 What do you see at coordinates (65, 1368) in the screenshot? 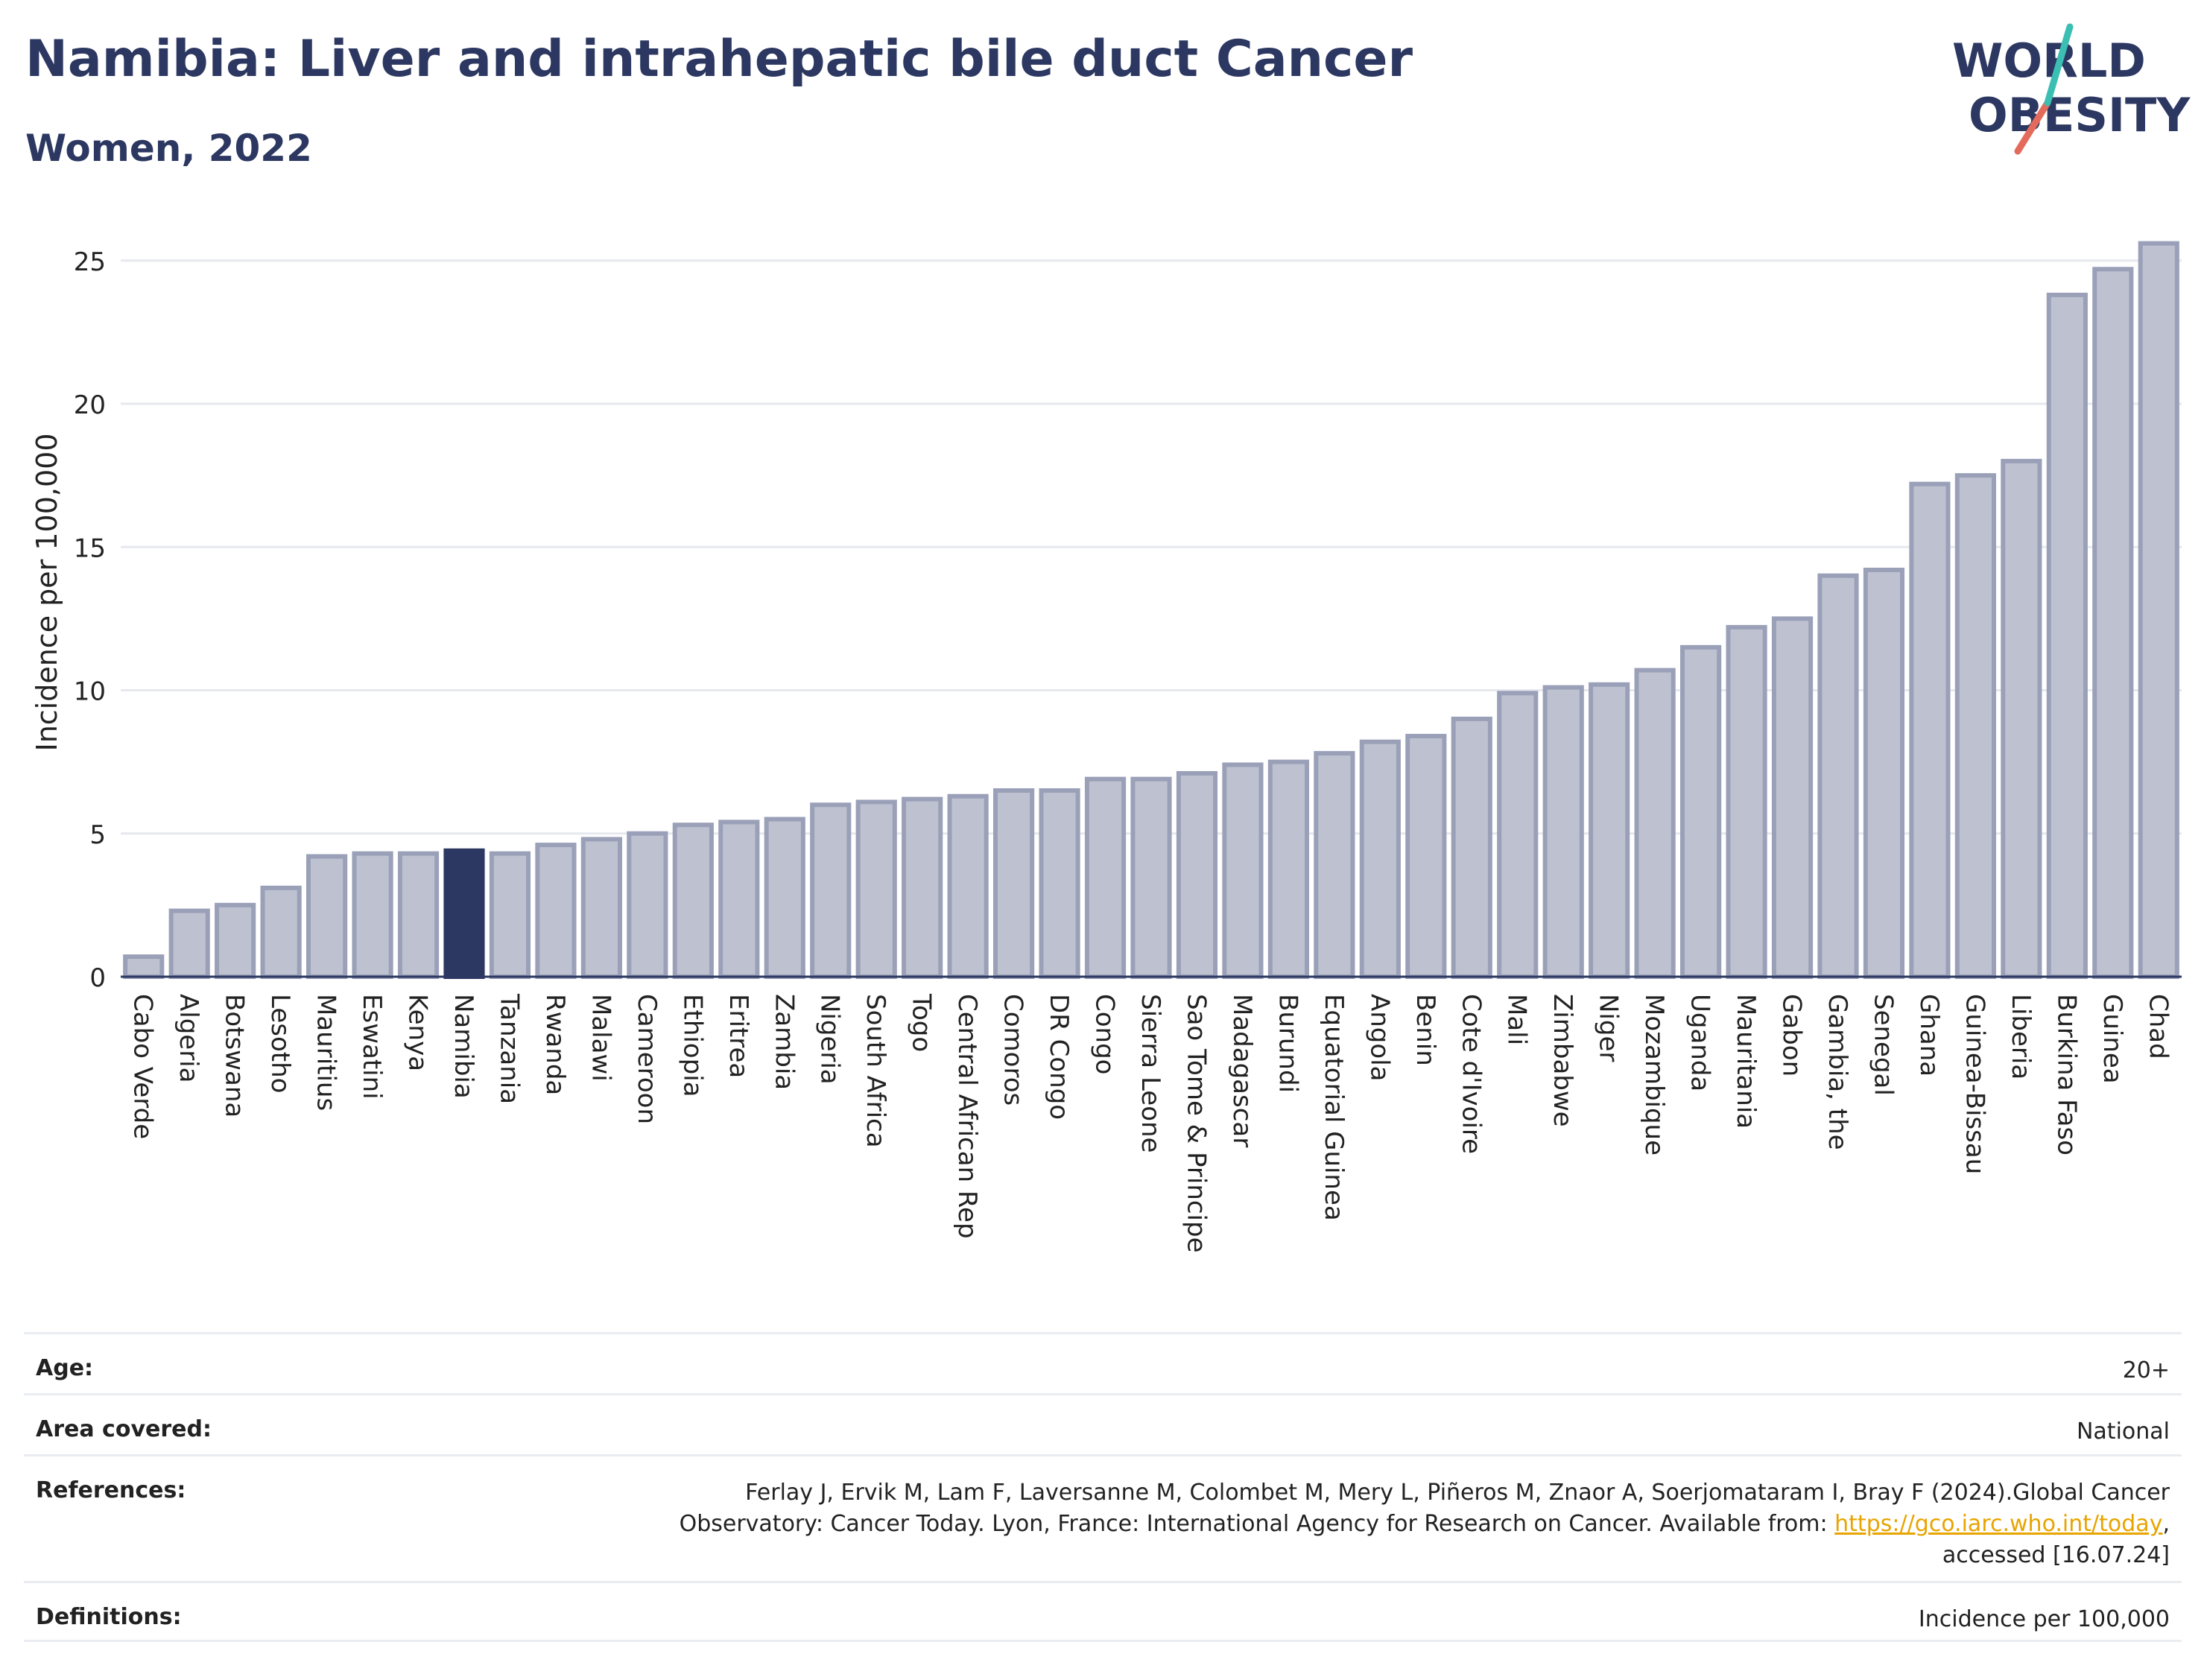
I see `age-label: Age:` at bounding box center [65, 1368].